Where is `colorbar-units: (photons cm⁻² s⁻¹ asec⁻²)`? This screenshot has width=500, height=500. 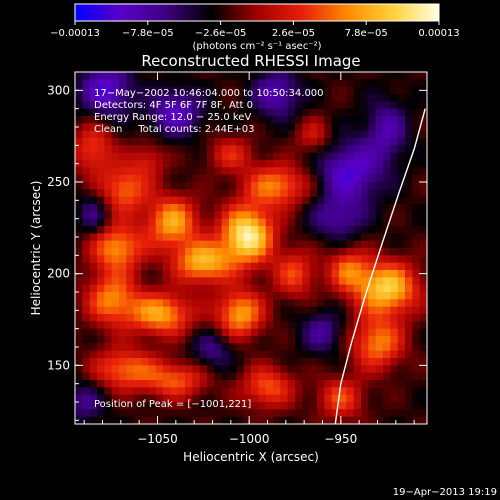
colorbar-units: (photons cm⁻² s⁻¹ asec⁻²) is located at coordinates (256, 46).